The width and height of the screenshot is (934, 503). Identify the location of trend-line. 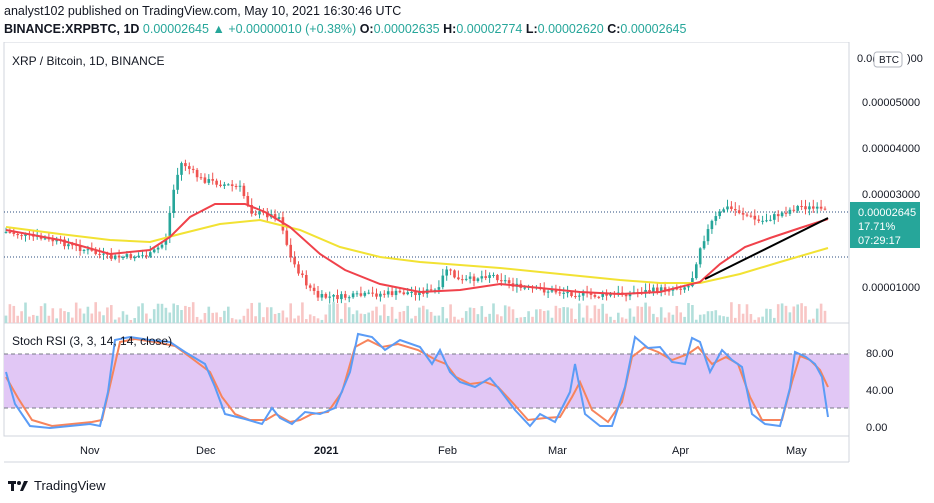
(766, 248).